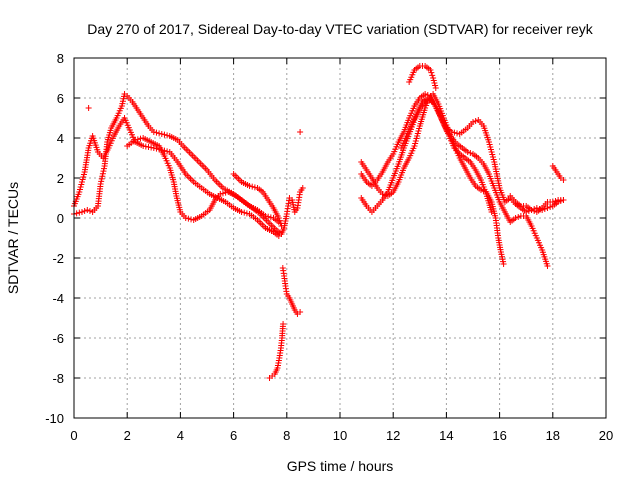 The width and height of the screenshot is (640, 480). I want to click on y-tick-label: -2, so click(58, 258).